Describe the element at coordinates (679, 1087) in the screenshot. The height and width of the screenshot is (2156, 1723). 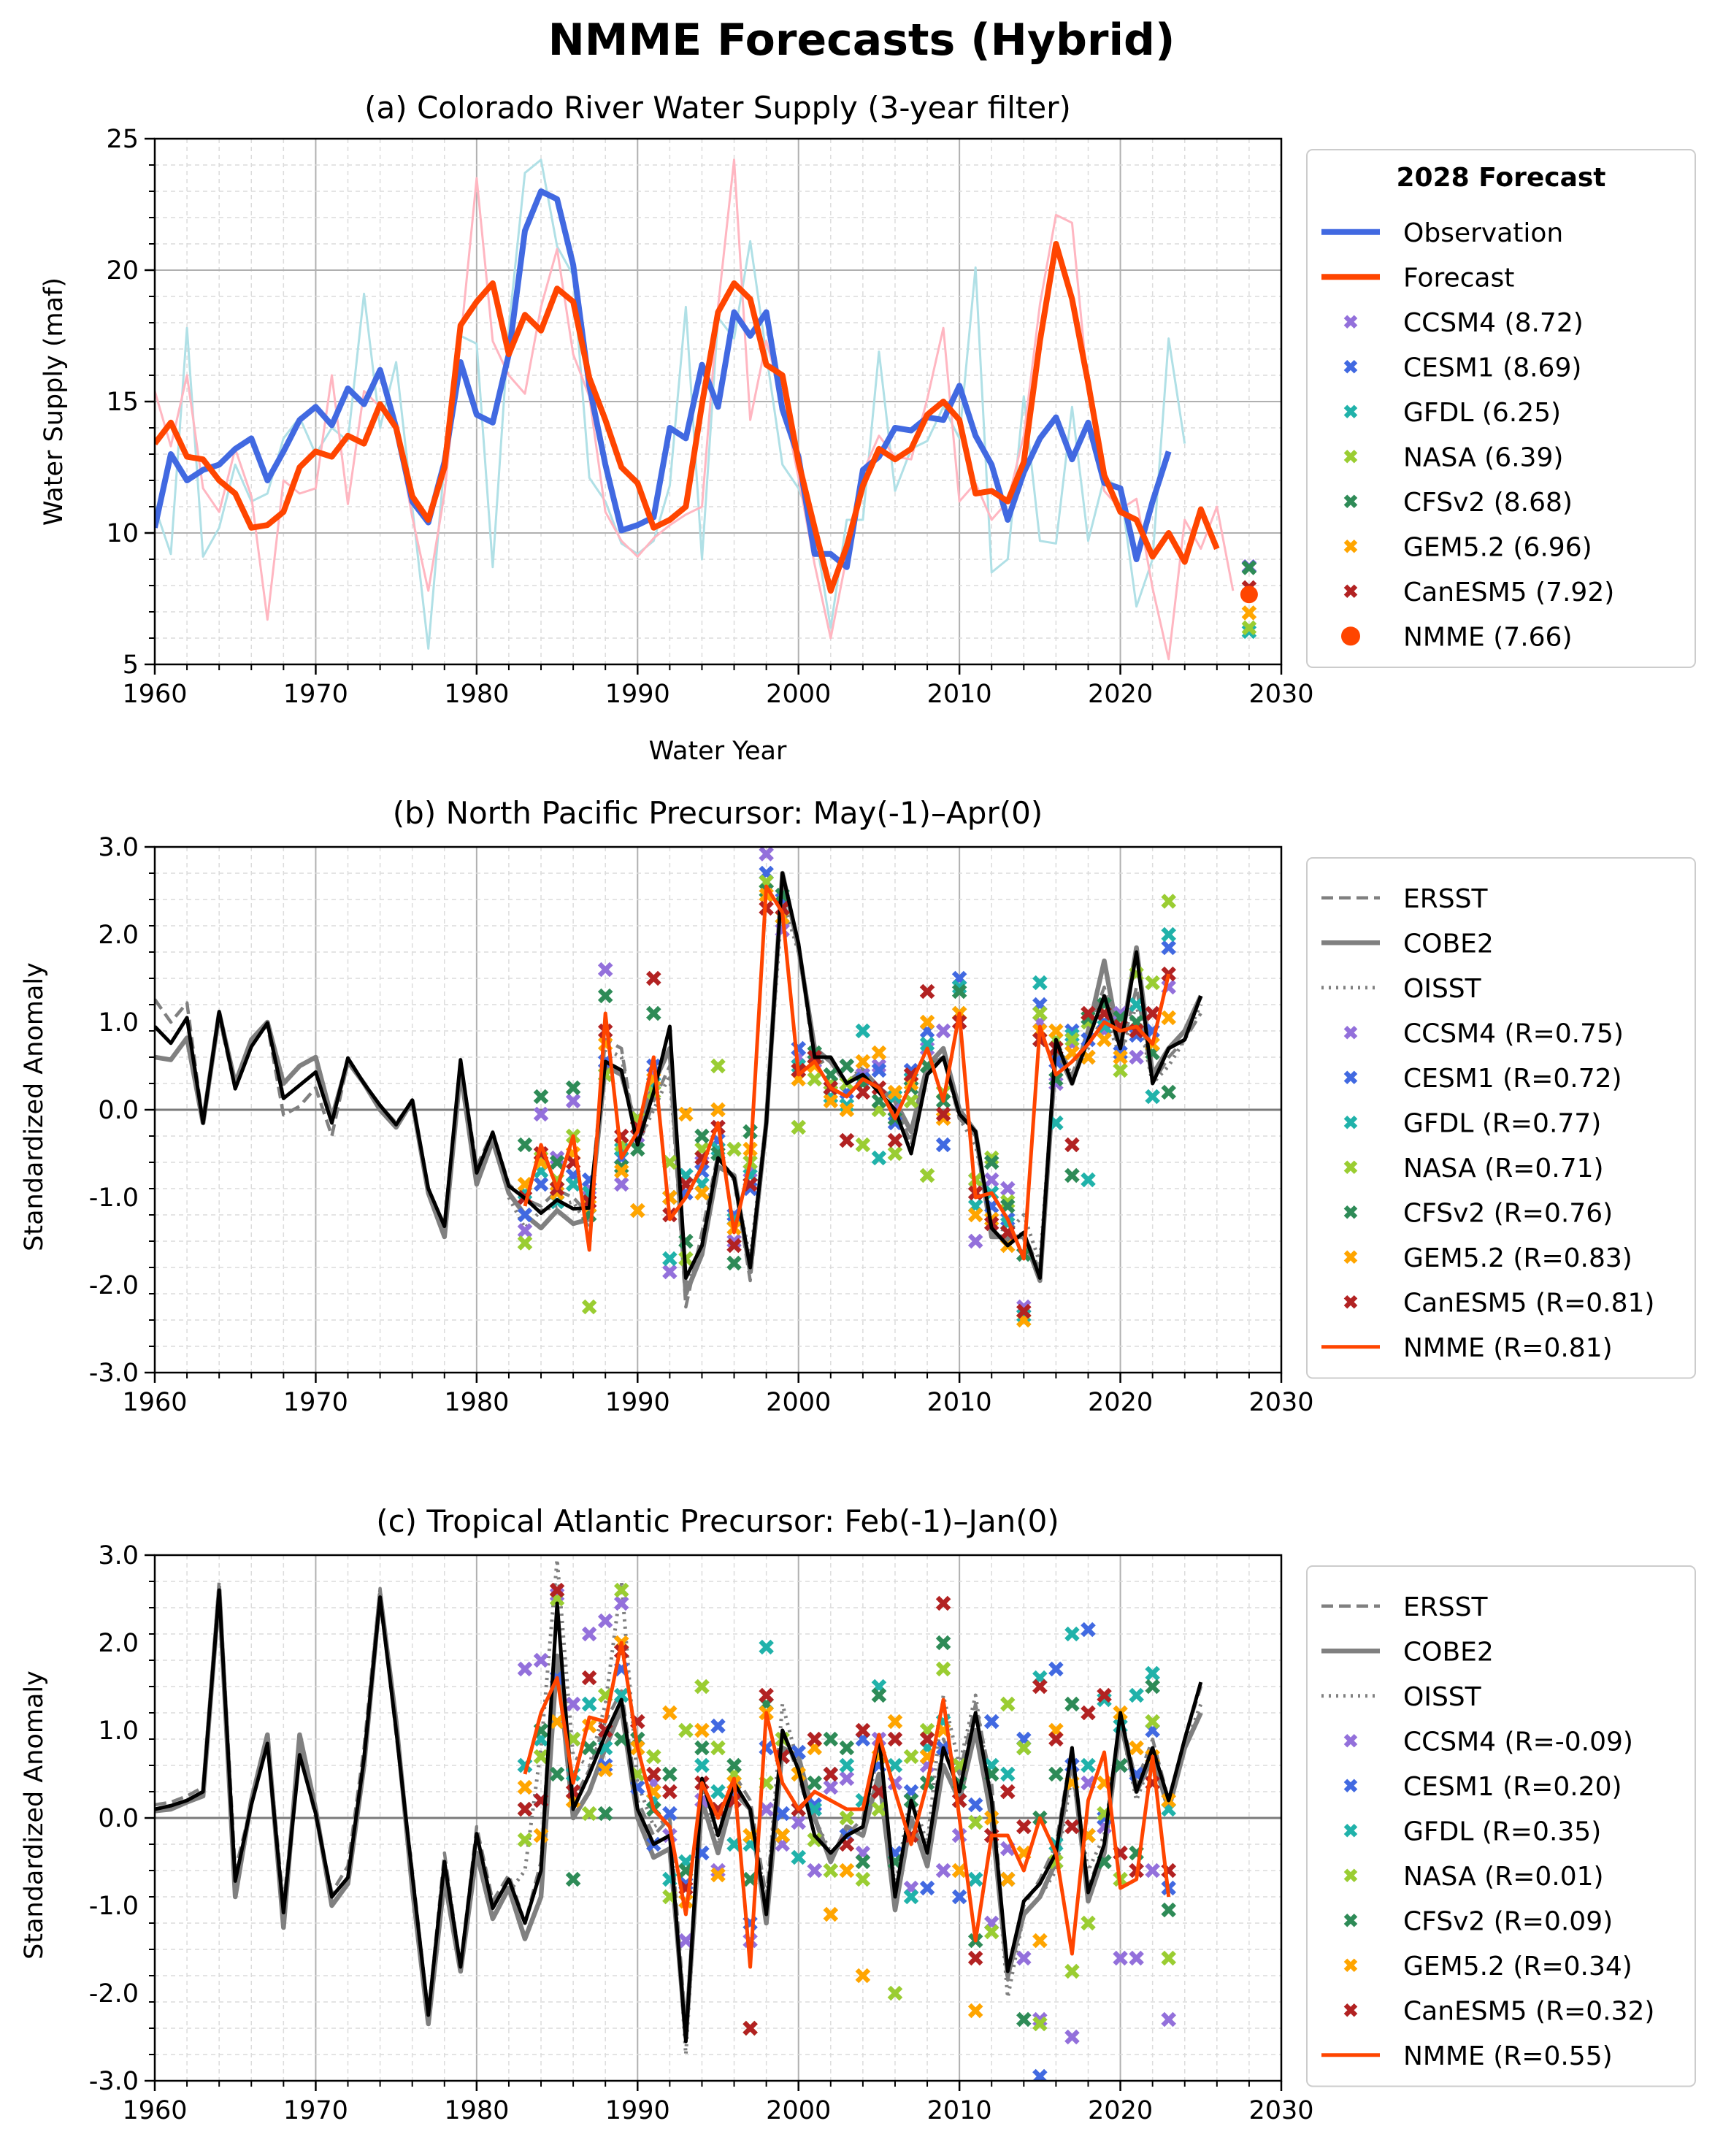
I see `panel-b-series` at that location.